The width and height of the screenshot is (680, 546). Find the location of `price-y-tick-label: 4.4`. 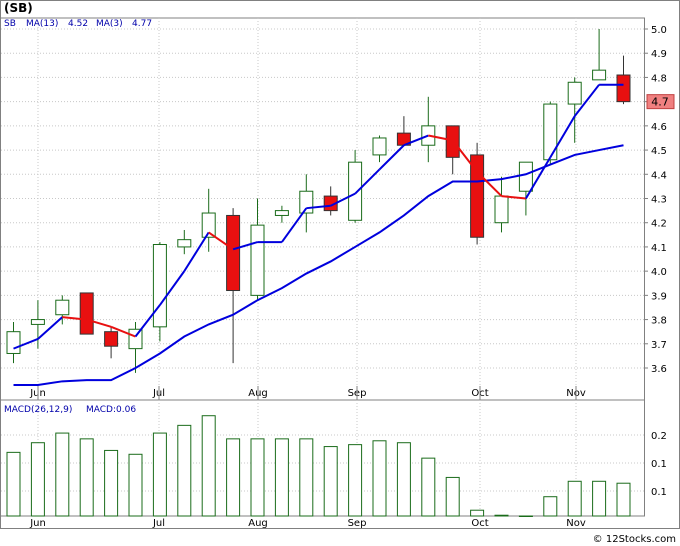

price-y-tick-label: 4.4 is located at coordinates (659, 175).